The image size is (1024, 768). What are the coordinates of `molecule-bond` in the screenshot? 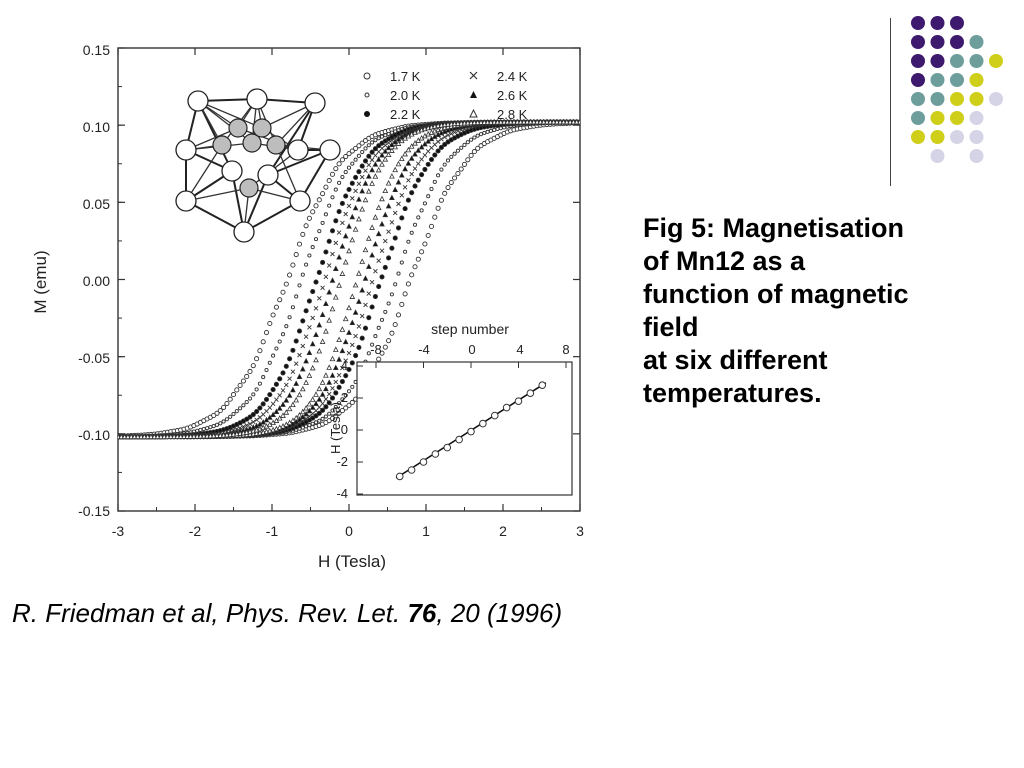 It's located at (215, 216).